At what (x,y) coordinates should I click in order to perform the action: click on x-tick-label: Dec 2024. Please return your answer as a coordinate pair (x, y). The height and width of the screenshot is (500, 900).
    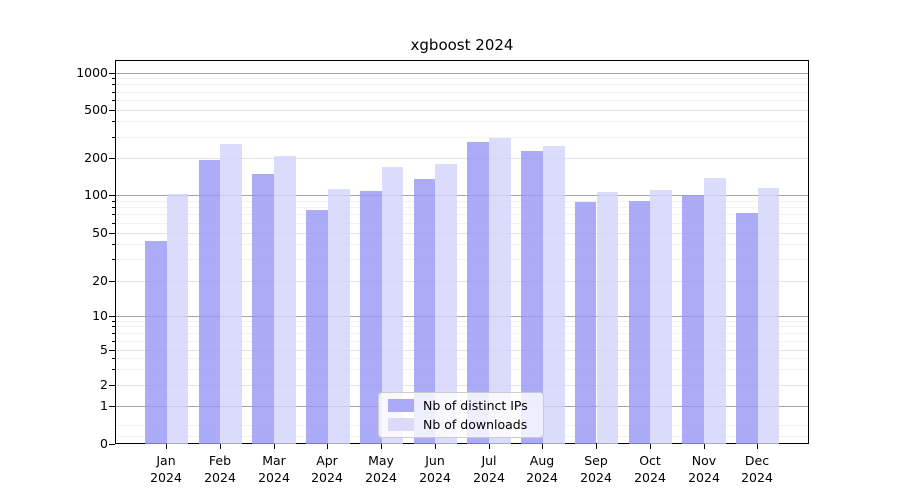
    Looking at the image, I should click on (757, 469).